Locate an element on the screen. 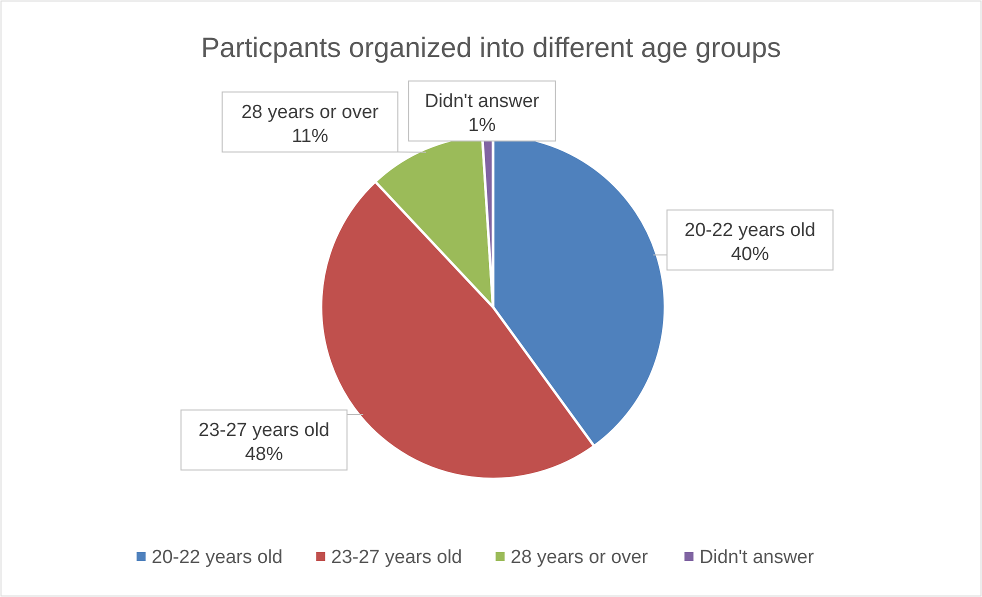  legend-label: 23-27 years old is located at coordinates (396, 557).